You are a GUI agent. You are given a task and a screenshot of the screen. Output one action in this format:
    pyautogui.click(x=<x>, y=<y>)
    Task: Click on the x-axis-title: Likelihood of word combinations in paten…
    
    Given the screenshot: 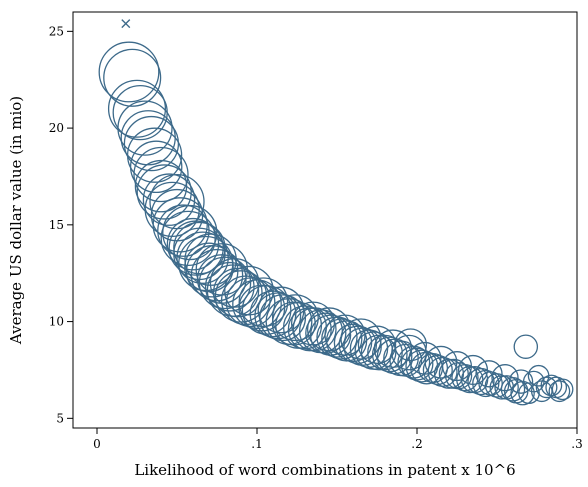 What is the action you would take?
    pyautogui.click(x=324, y=470)
    